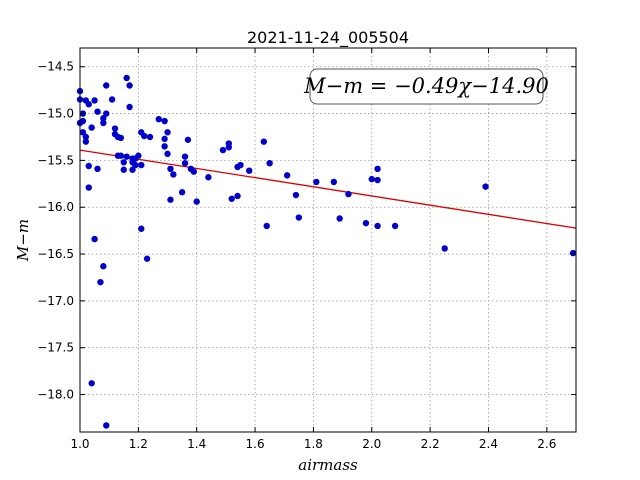 The width and height of the screenshot is (640, 480). Describe the element at coordinates (55, 160) in the screenshot. I see `y-tick-label: −15.5` at that location.